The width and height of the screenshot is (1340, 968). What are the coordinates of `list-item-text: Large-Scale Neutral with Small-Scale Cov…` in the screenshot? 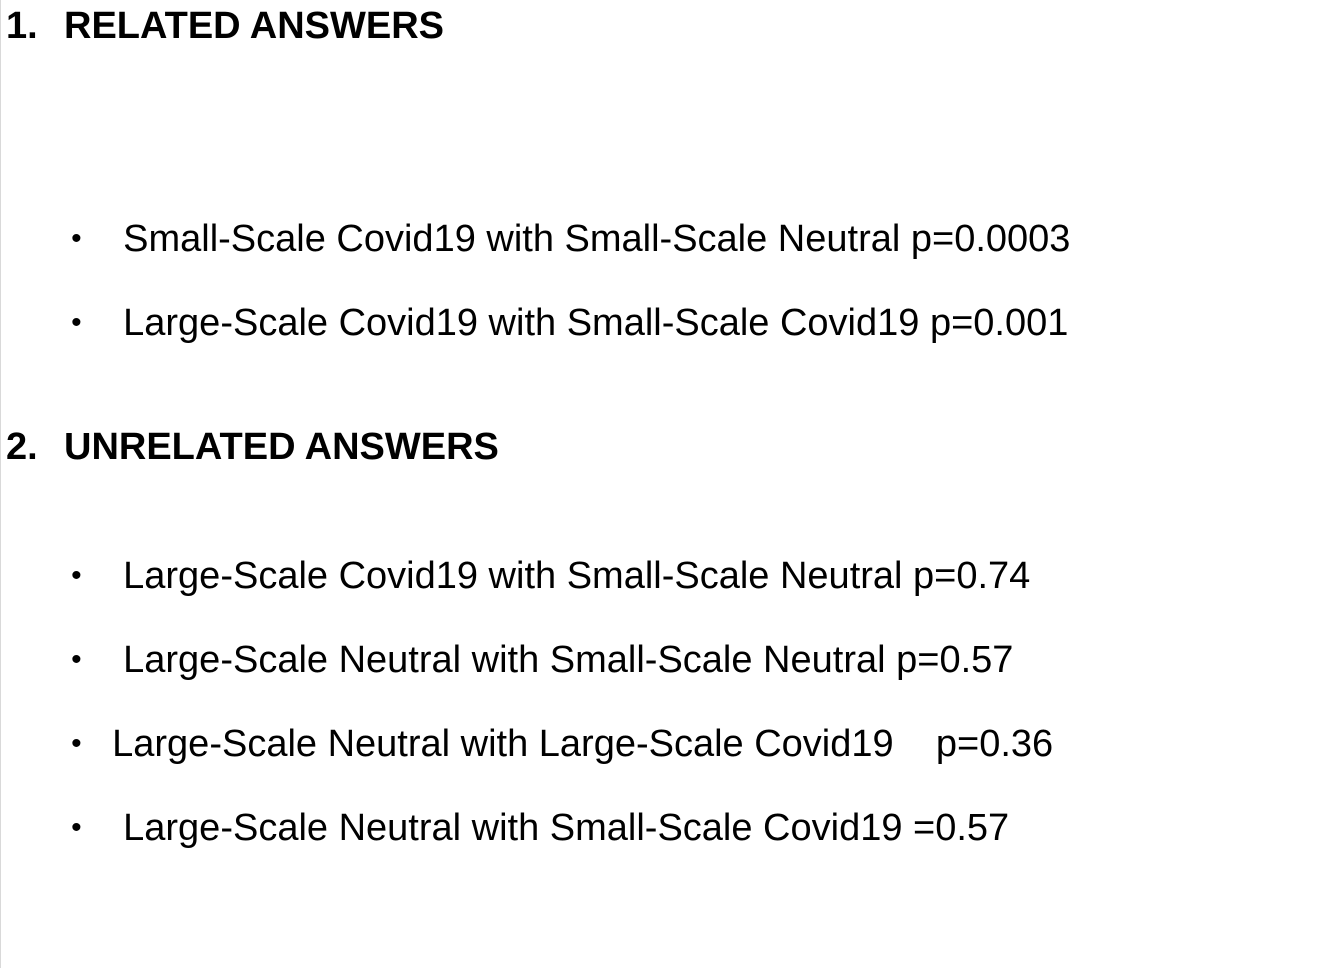 It's located at (566, 828).